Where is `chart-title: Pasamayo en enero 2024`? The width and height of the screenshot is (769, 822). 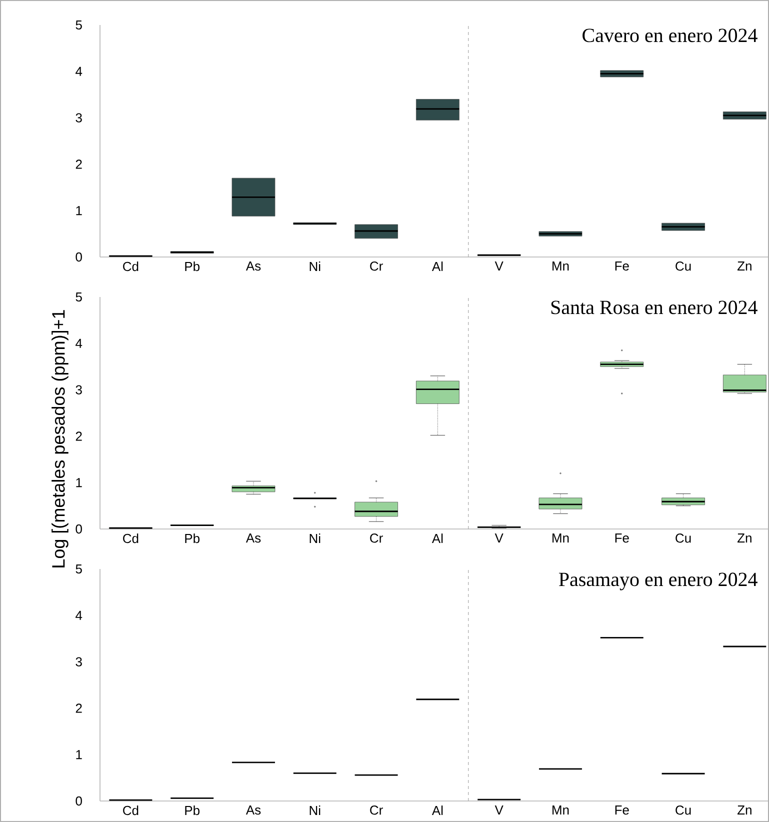
chart-title: Pasamayo en enero 2024 is located at coordinates (658, 581).